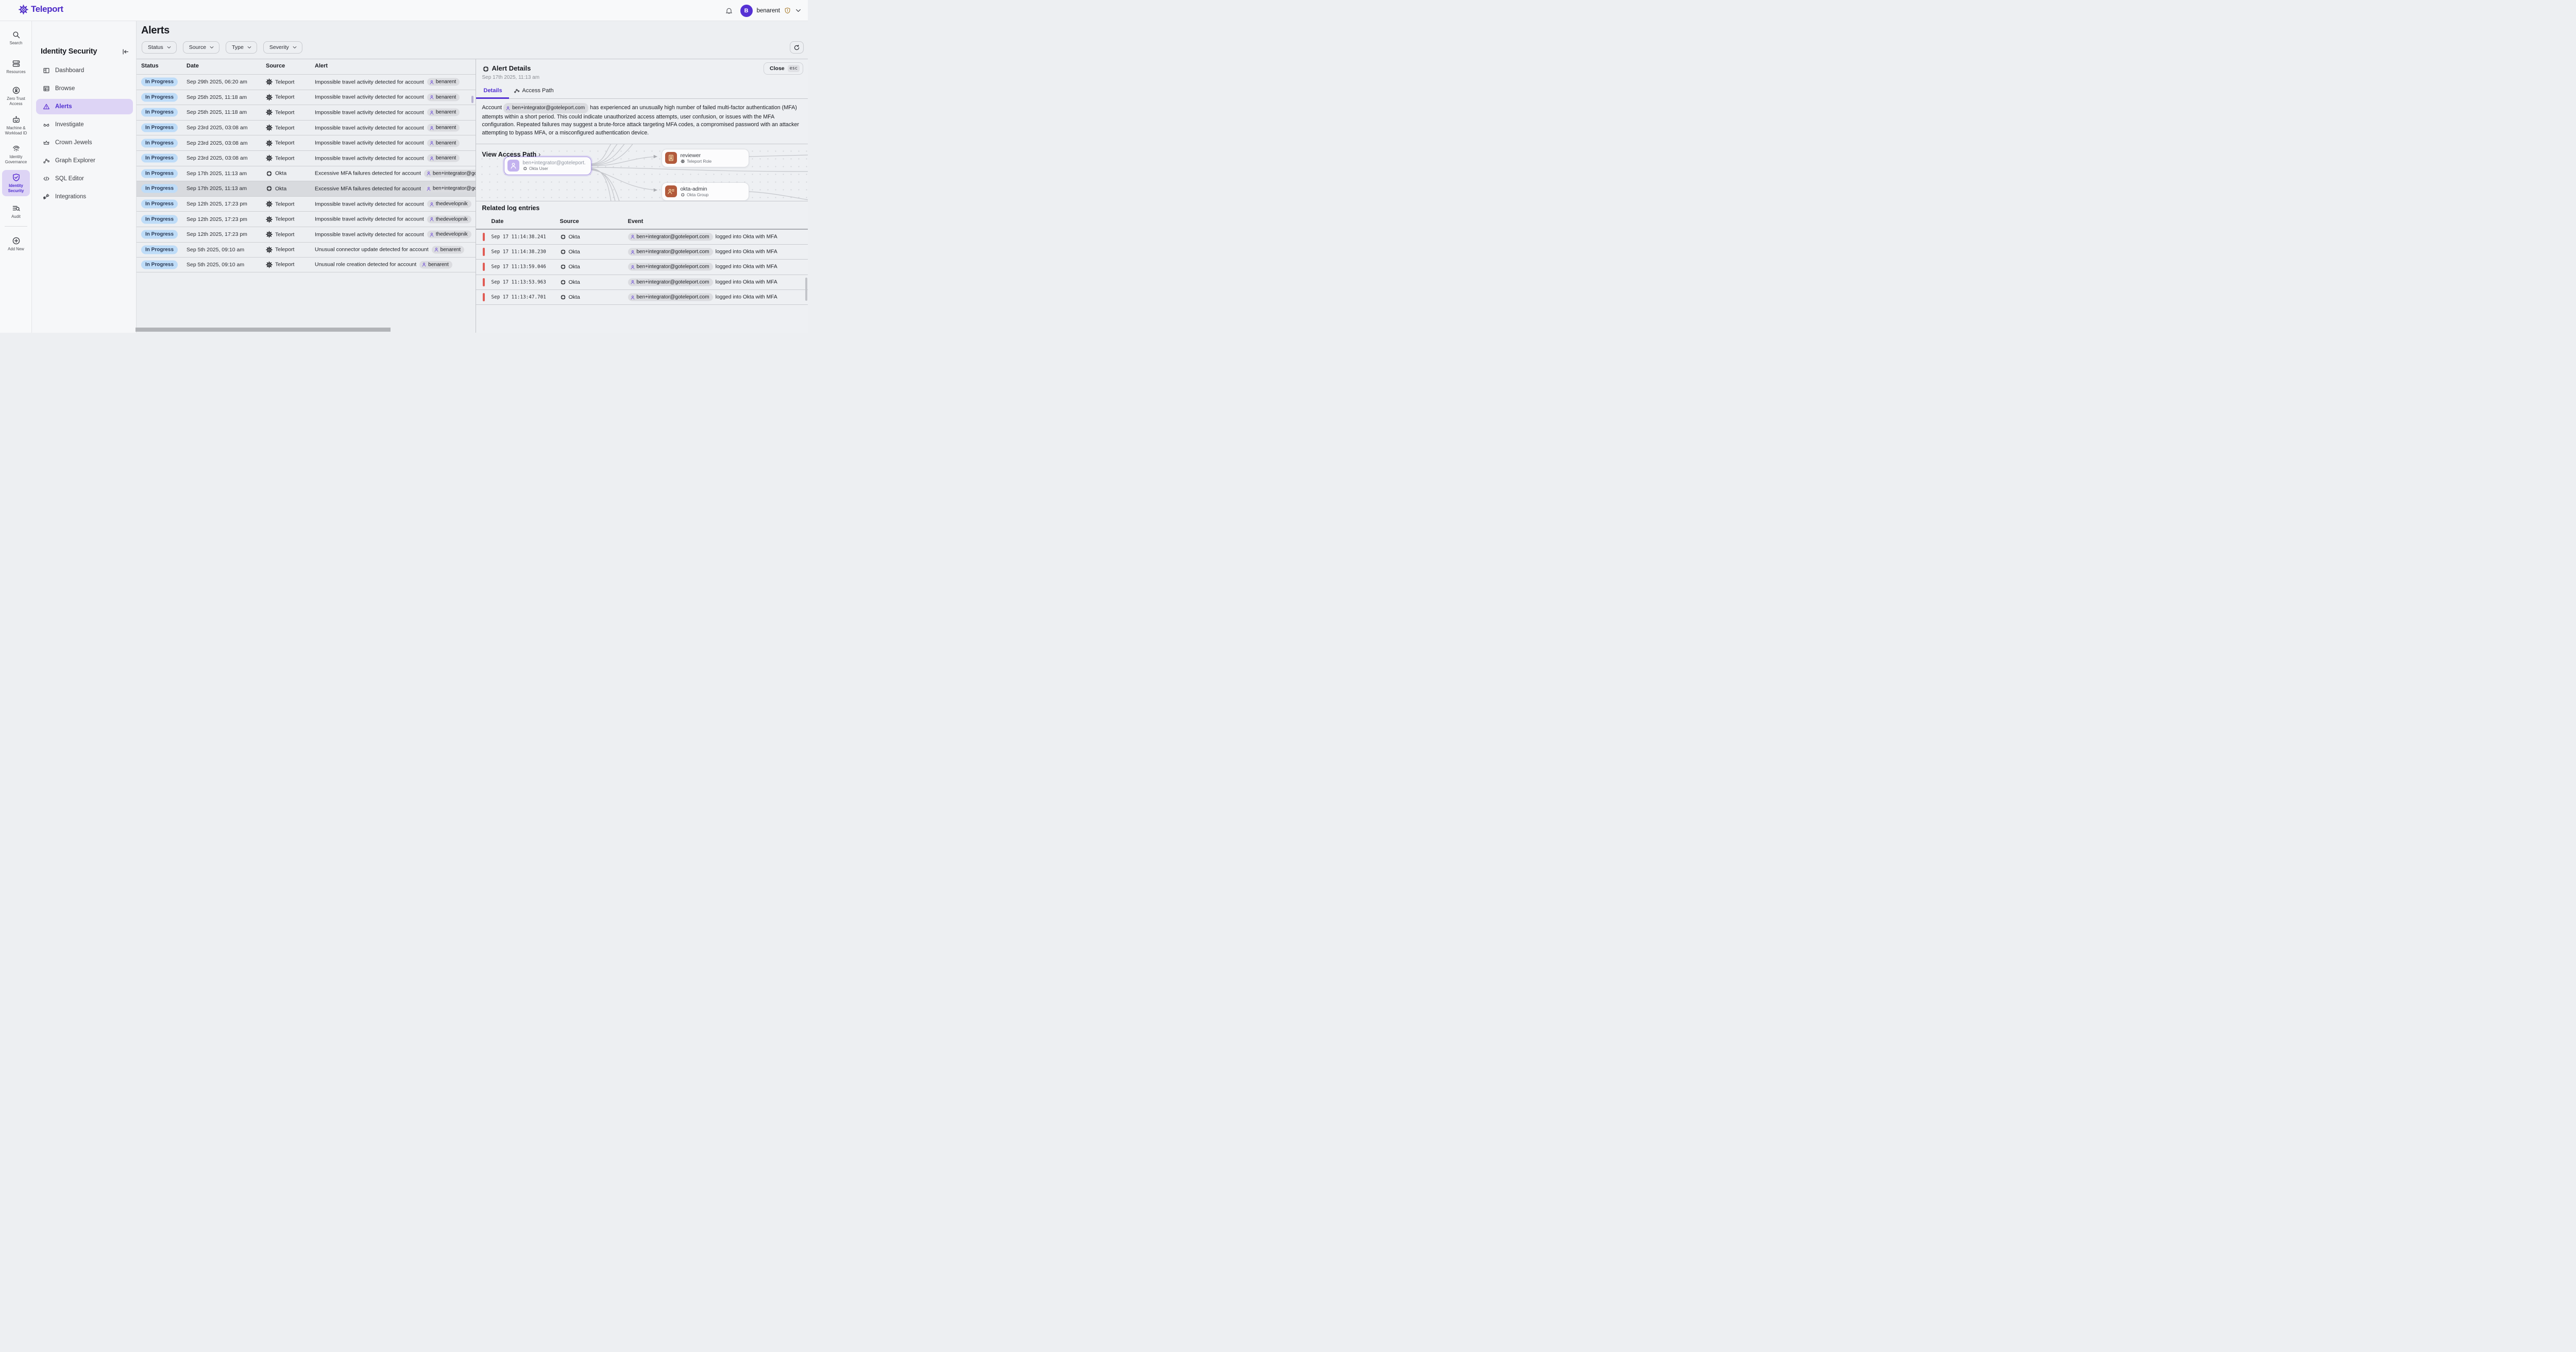  What do you see at coordinates (282, 47) in the screenshot?
I see `filter-severity: Severity` at bounding box center [282, 47].